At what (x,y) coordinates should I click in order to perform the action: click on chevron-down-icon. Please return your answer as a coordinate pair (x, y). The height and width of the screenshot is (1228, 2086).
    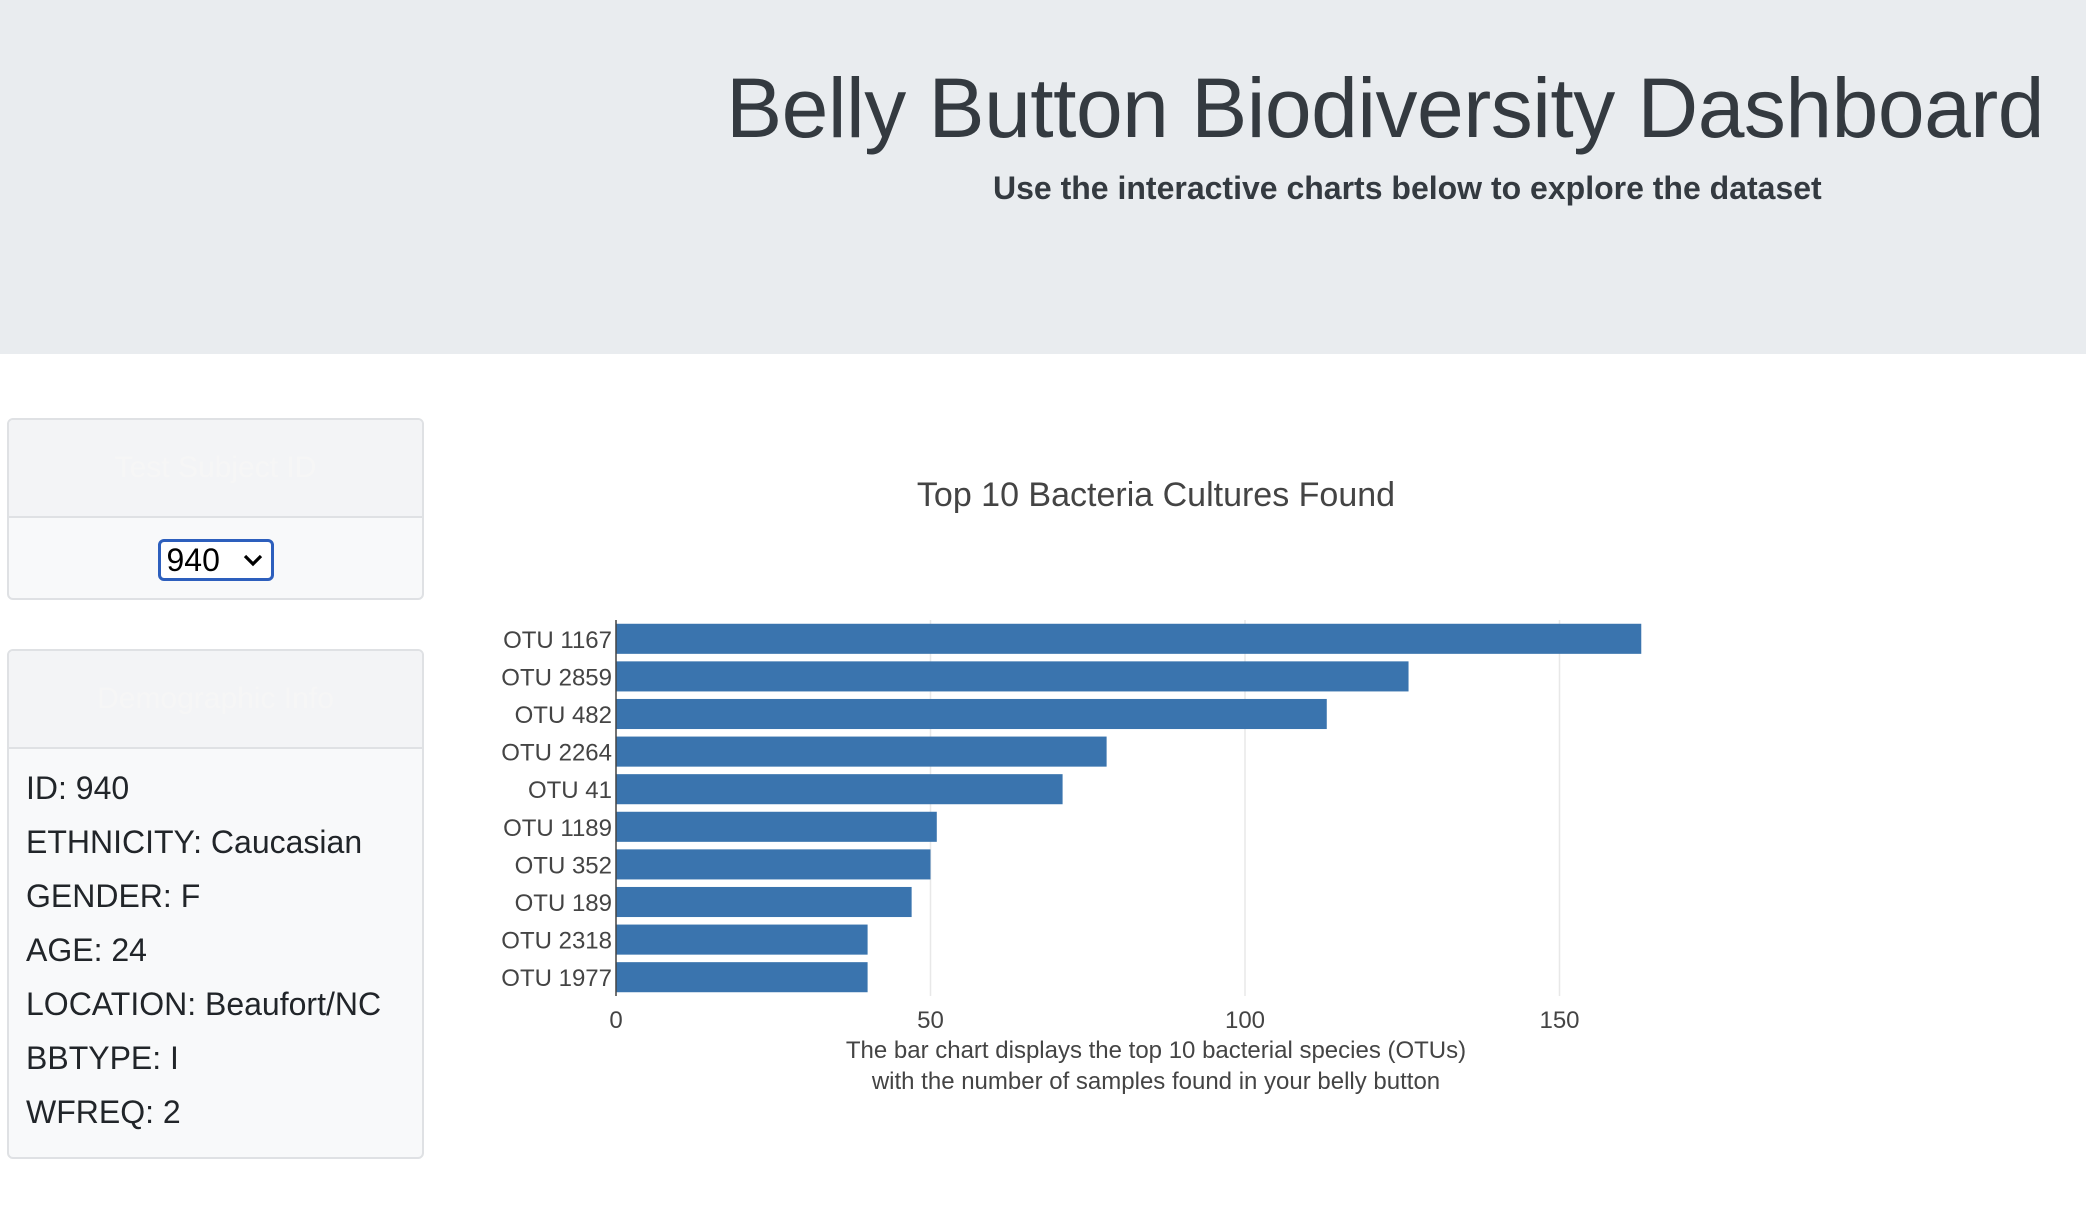
    Looking at the image, I should click on (252, 560).